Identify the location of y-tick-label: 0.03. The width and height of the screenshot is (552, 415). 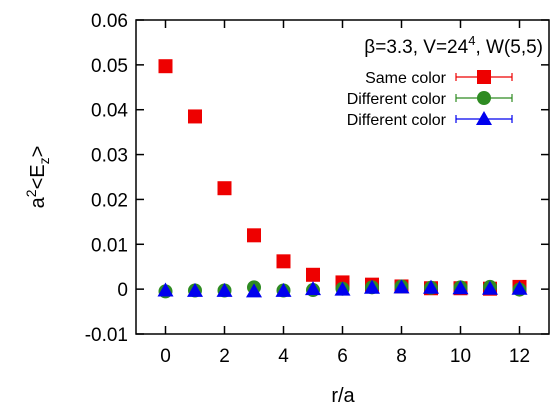
(109, 156).